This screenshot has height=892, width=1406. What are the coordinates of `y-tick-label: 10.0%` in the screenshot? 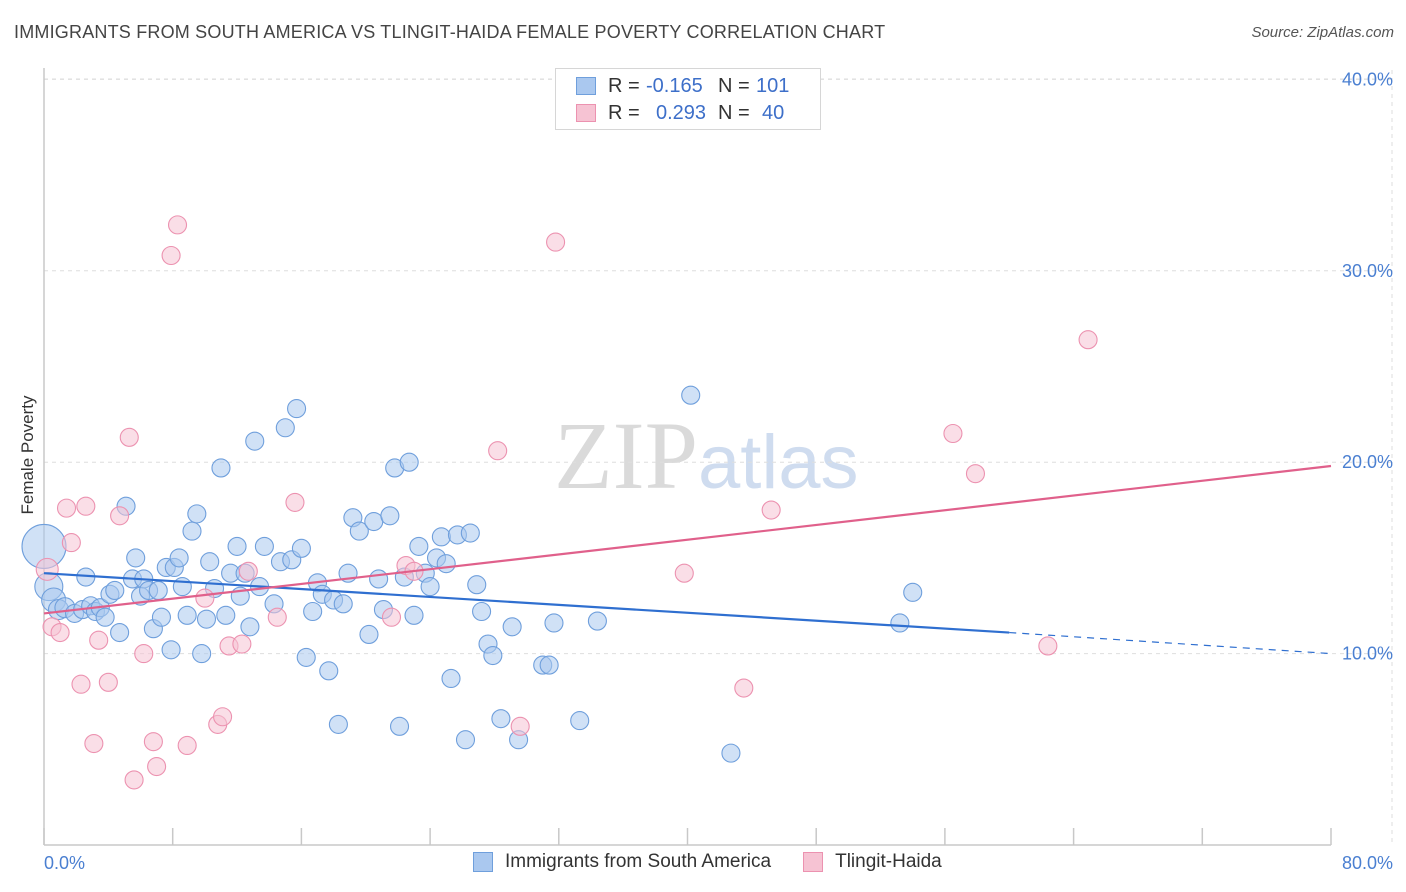 It's located at (1367, 654).